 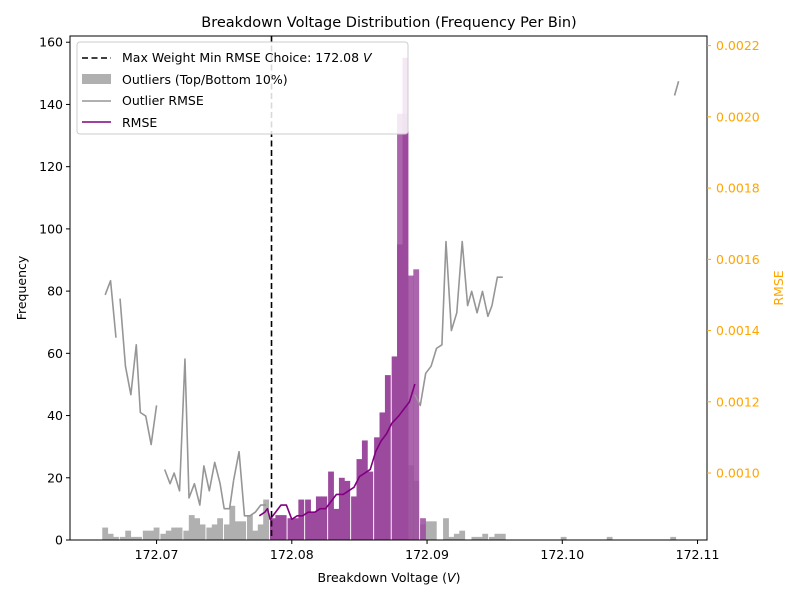 What do you see at coordinates (51, 104) in the screenshot?
I see `y-tick-label: 140` at bounding box center [51, 104].